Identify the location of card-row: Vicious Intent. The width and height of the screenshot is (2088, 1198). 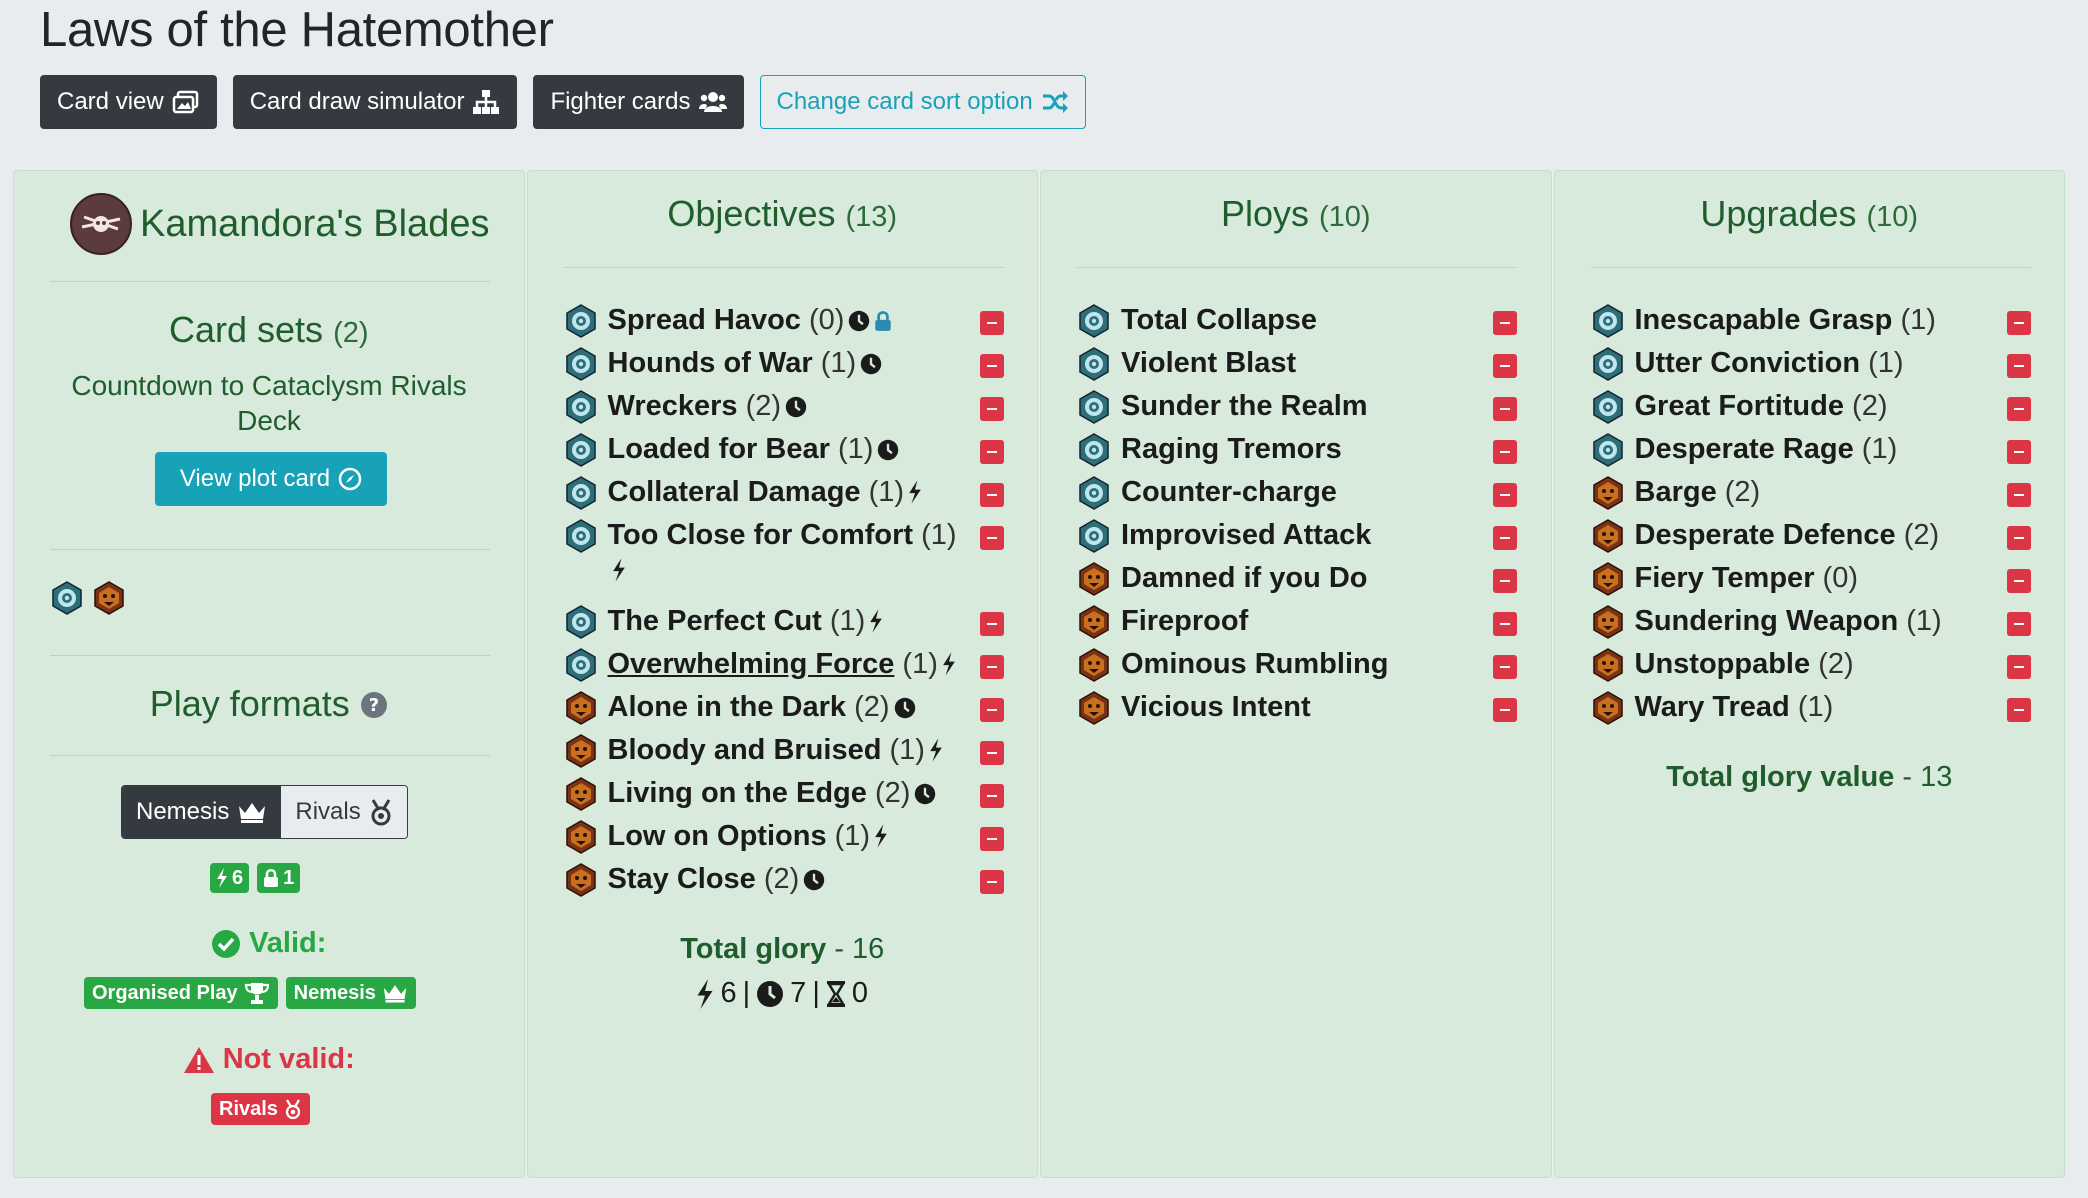
(1297, 707).